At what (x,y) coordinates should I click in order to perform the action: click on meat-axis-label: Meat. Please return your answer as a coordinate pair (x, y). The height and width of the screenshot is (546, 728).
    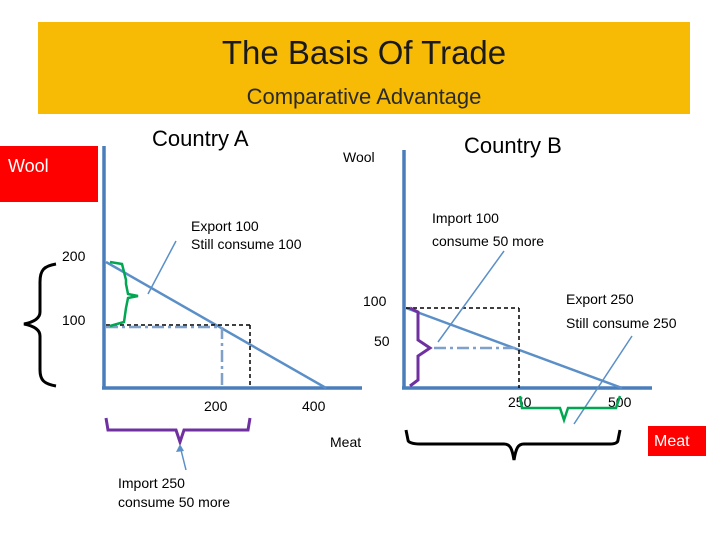
    Looking at the image, I should click on (345, 442).